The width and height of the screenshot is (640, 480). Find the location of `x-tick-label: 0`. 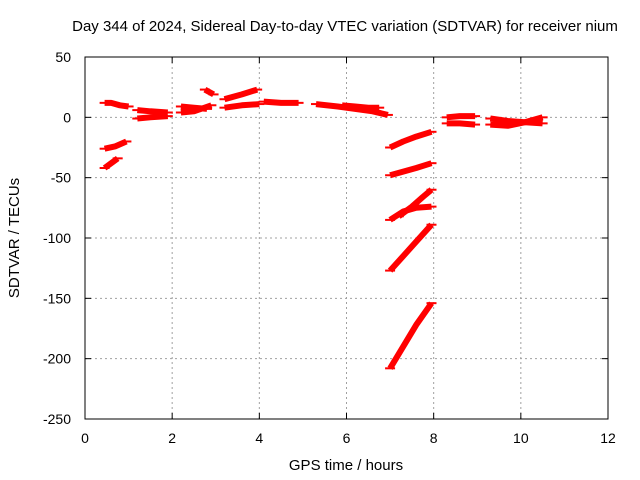

x-tick-label: 0 is located at coordinates (85, 438).